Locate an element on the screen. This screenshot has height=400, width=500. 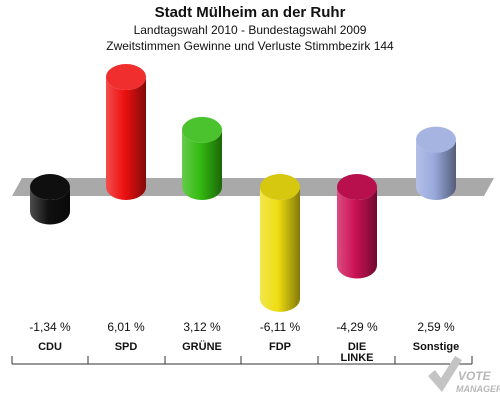
category-label: Sonstige is located at coordinates (436, 347).